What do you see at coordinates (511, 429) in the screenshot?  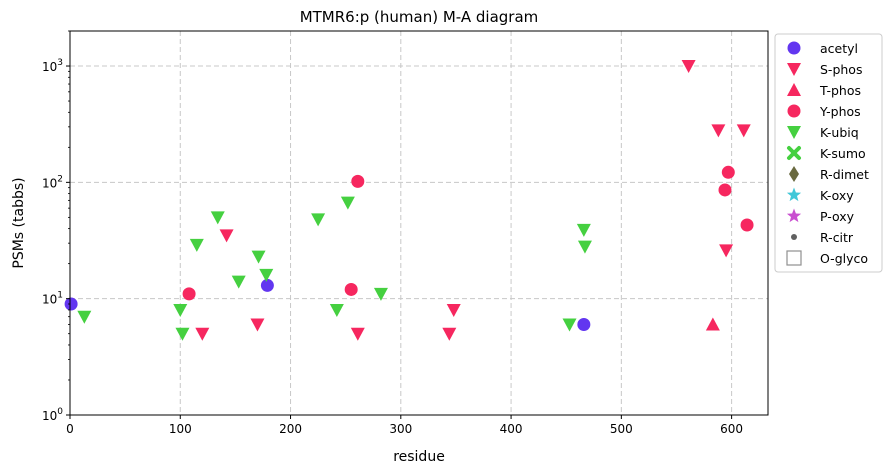 I see `x-tick-label: 400` at bounding box center [511, 429].